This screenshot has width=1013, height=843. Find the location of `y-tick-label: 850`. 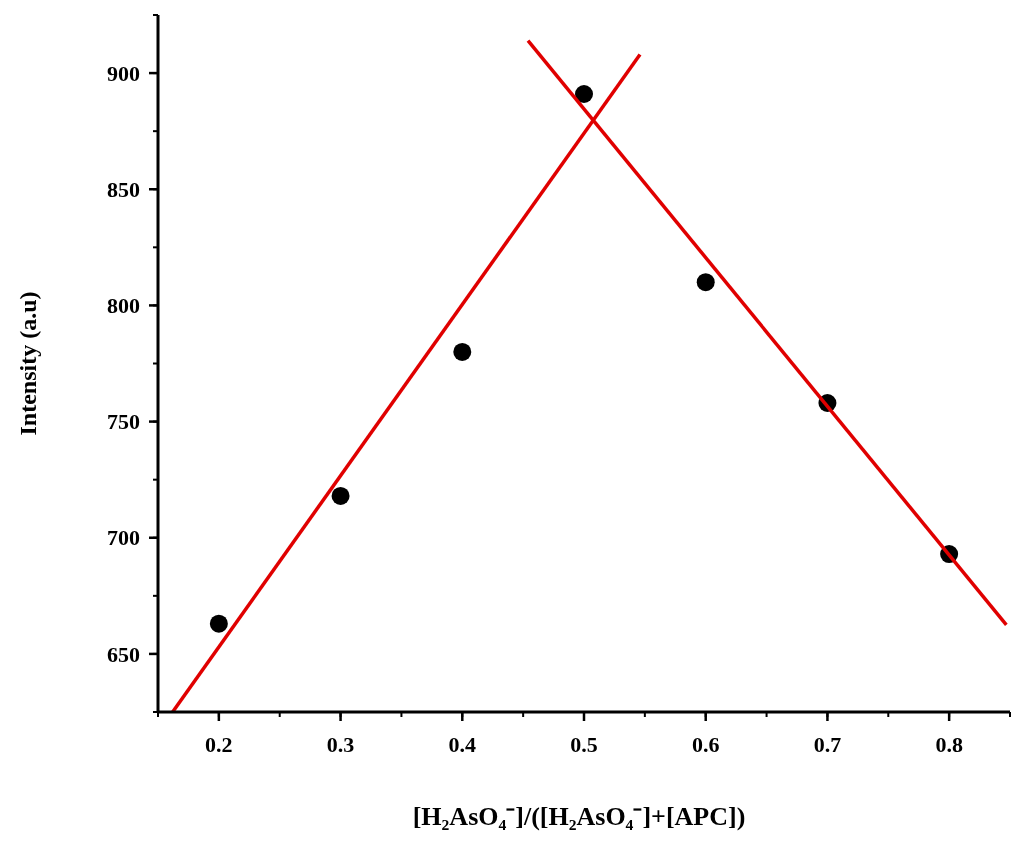

y-tick-label: 850 is located at coordinates (123, 189).